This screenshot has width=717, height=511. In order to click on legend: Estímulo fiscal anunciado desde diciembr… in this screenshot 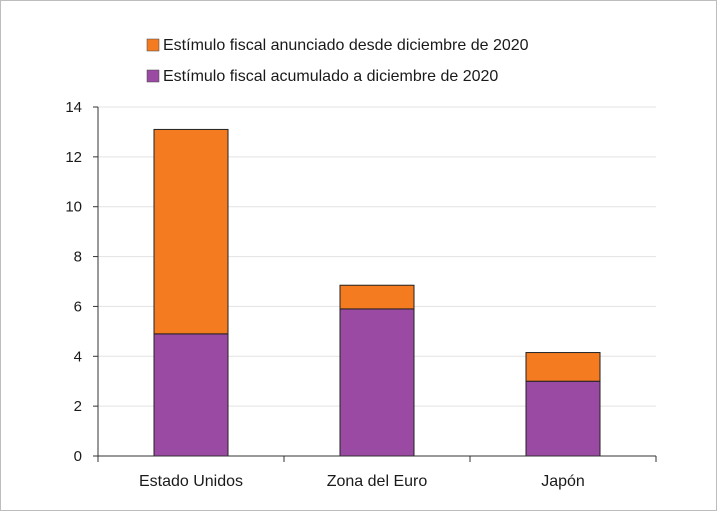, I will do `click(337, 61)`.